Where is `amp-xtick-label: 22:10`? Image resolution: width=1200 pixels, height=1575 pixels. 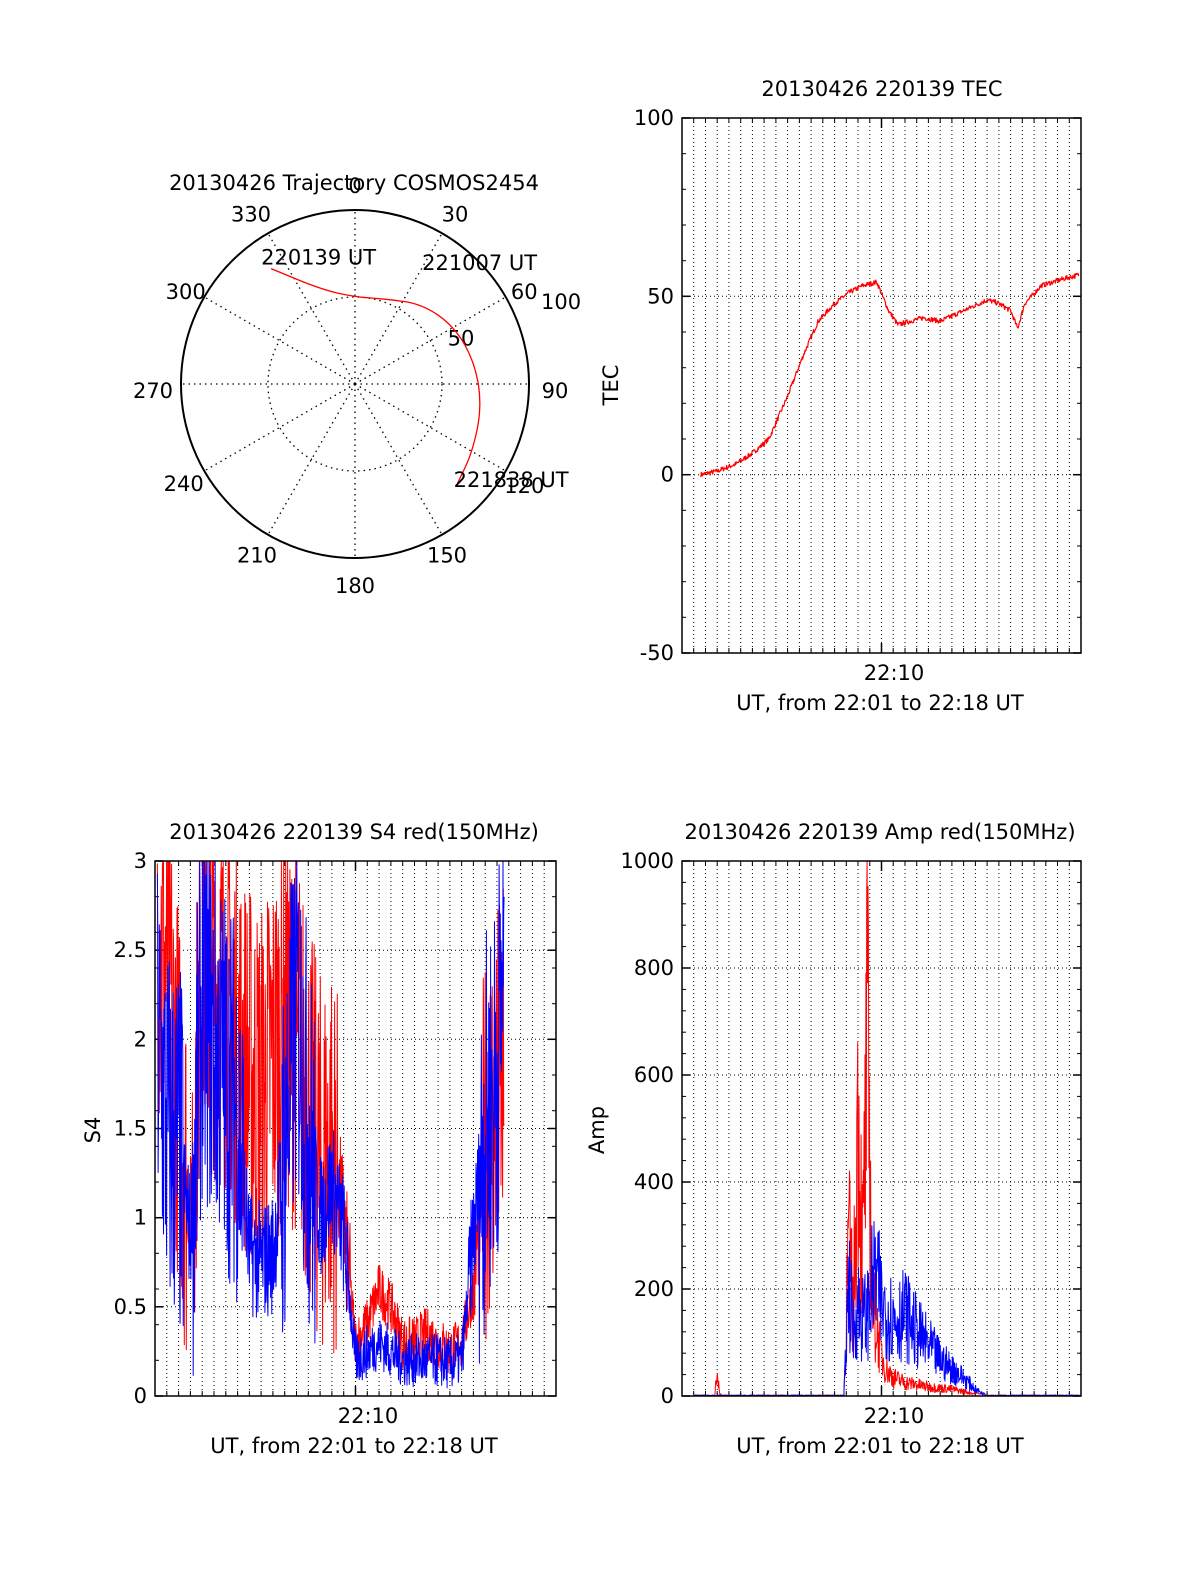
amp-xtick-label: 22:10 is located at coordinates (894, 1416).